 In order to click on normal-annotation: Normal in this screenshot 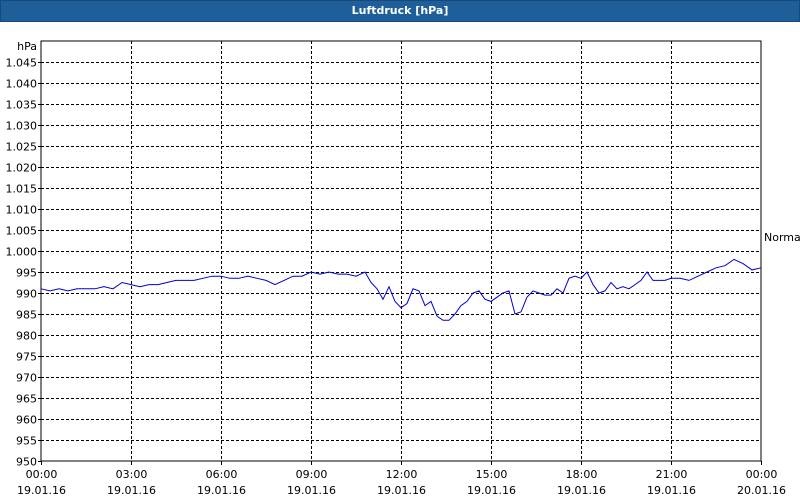, I will do `click(782, 237)`.